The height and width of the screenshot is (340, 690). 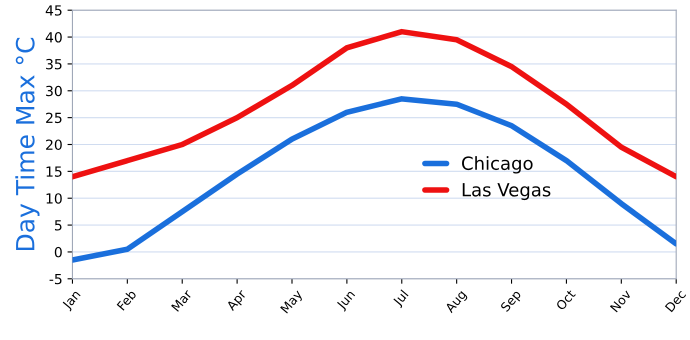 I want to click on y-tick-label: 30, so click(x=54, y=91).